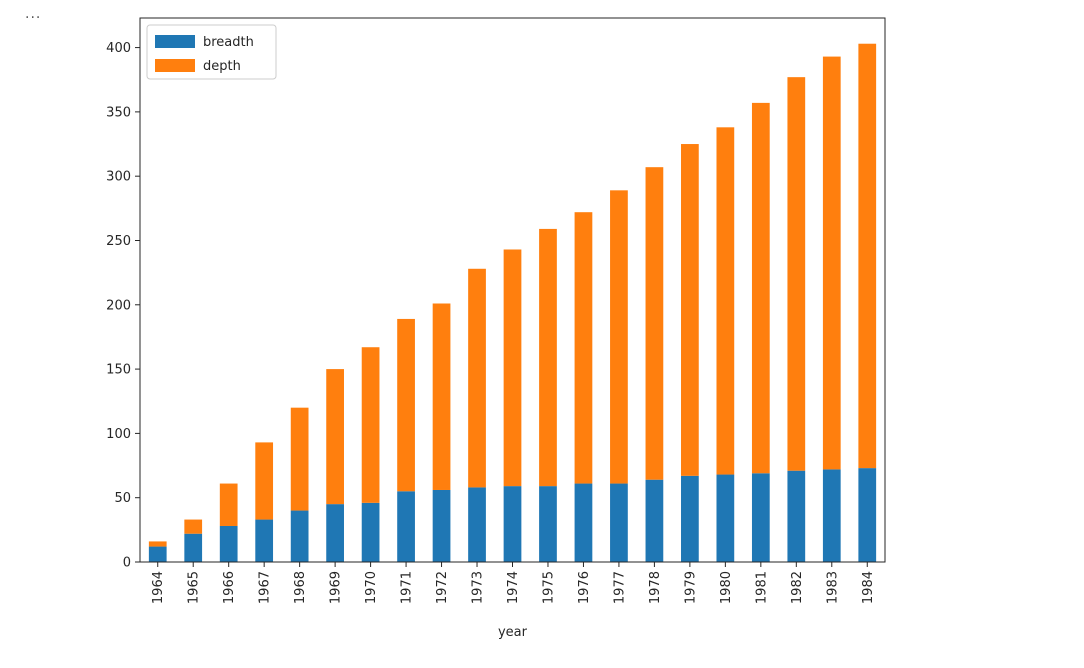 This screenshot has width=1084, height=668. Describe the element at coordinates (548, 357) in the screenshot. I see `bar-depth-1975` at that location.